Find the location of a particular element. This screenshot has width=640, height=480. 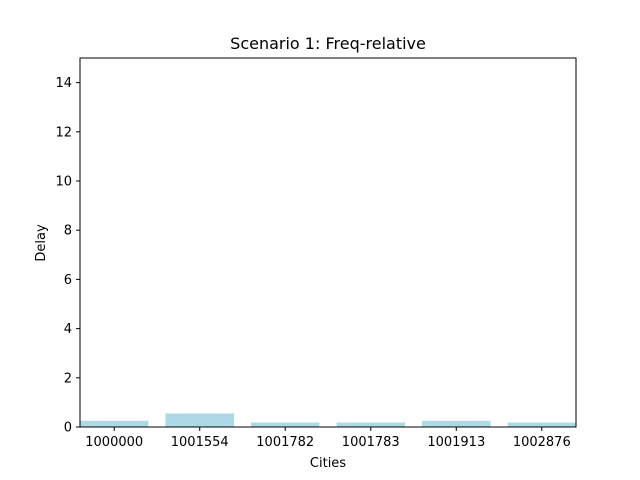

x-tick-label: 1001783 is located at coordinates (371, 442).